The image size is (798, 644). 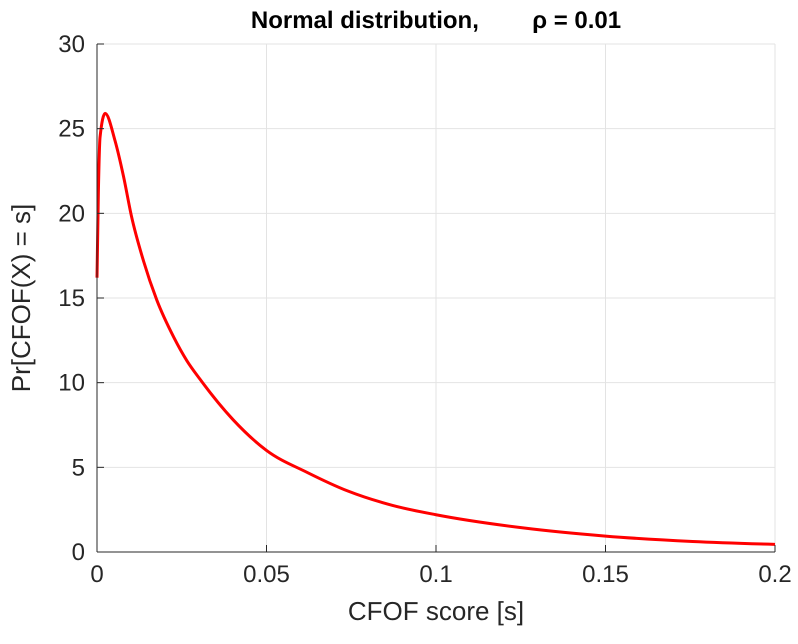 What do you see at coordinates (78, 468) in the screenshot?
I see `y-tick-label: 5` at bounding box center [78, 468].